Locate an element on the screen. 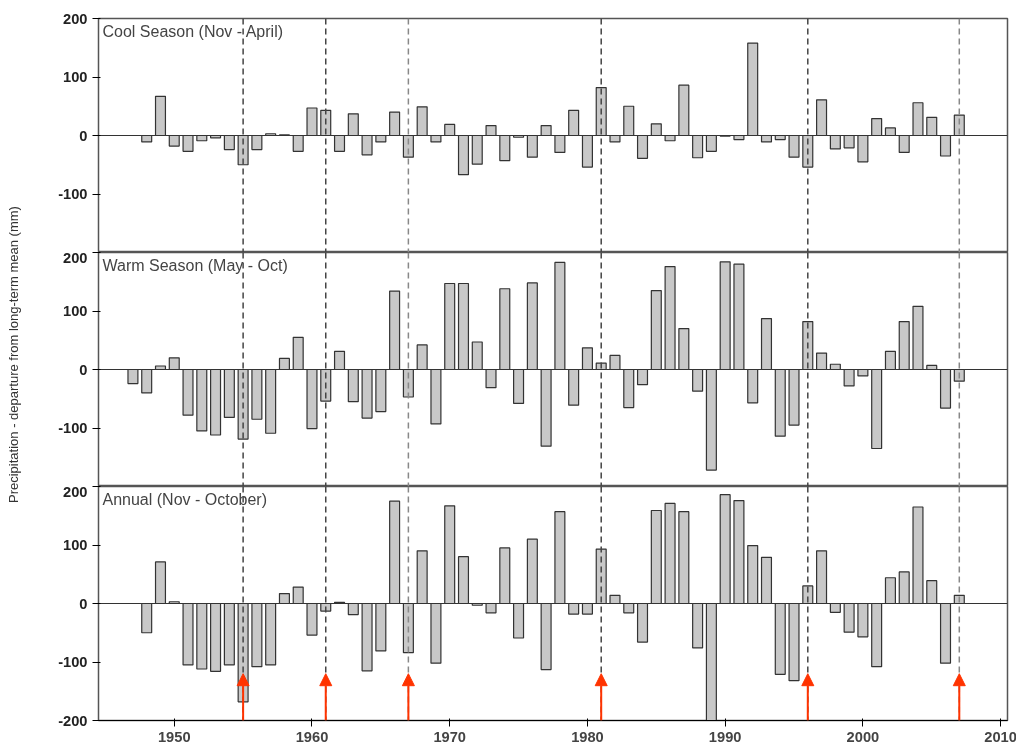 This screenshot has width=1016, height=755. y-tick-label: -200 is located at coordinates (73, 720).